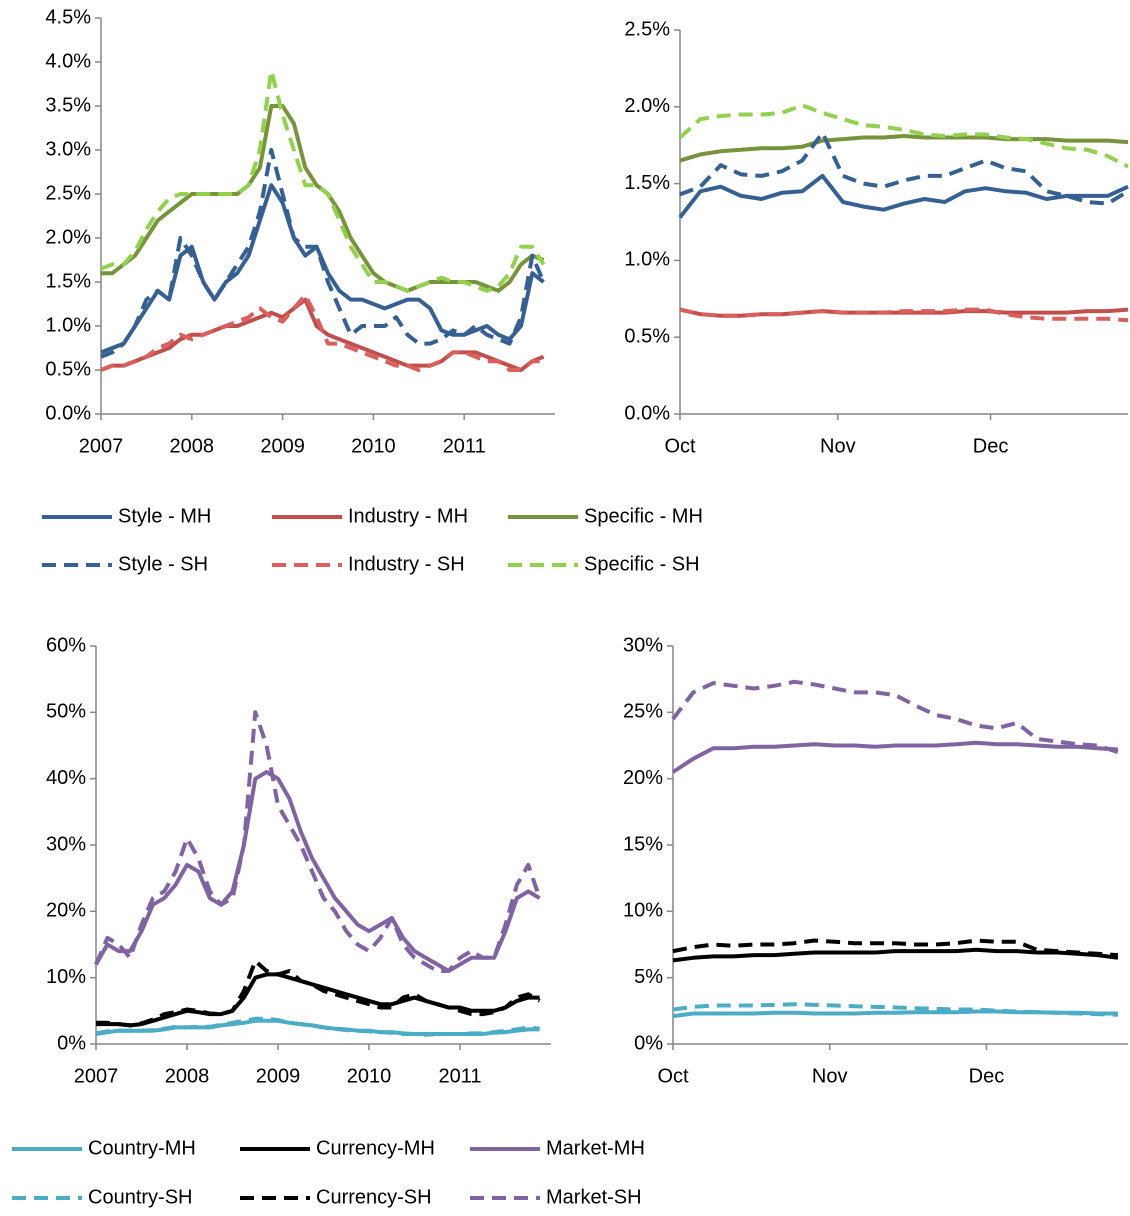  Describe the element at coordinates (595, 1148) in the screenshot. I see `legend-label: Market-MH` at that location.